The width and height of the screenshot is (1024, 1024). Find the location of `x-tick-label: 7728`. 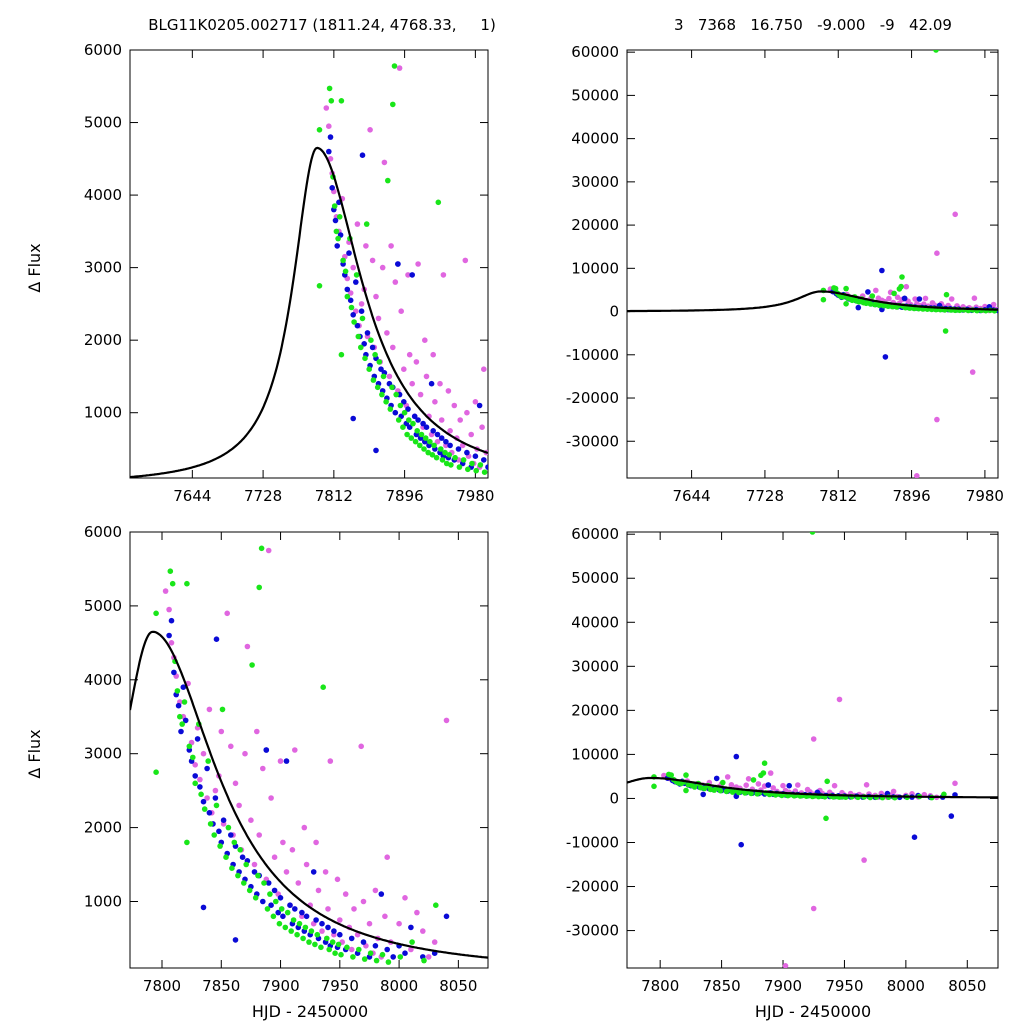

x-tick-label: 7728 is located at coordinates (263, 496).